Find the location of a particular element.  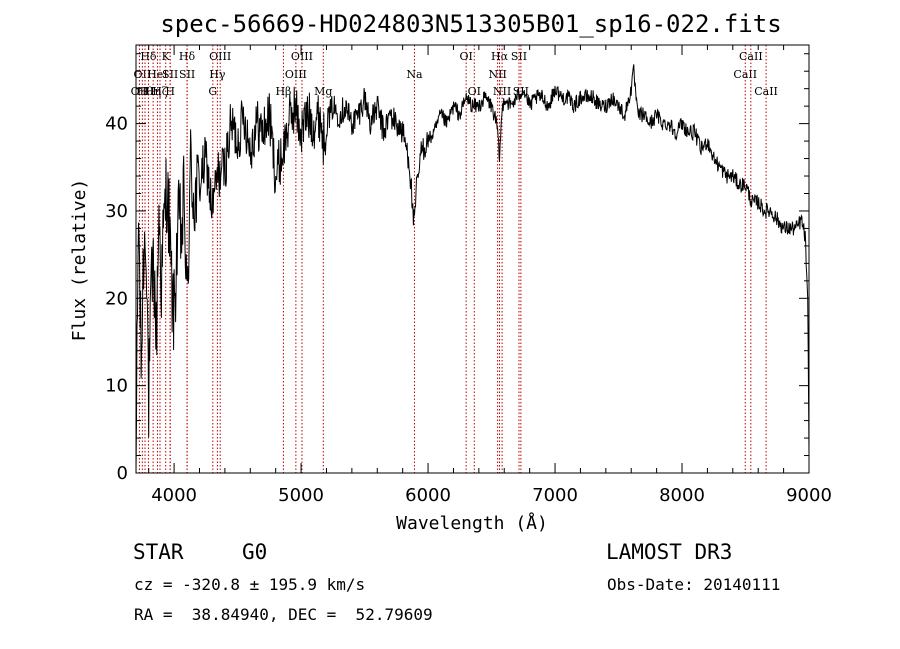

marker-label: HeI is located at coordinates (157, 74).